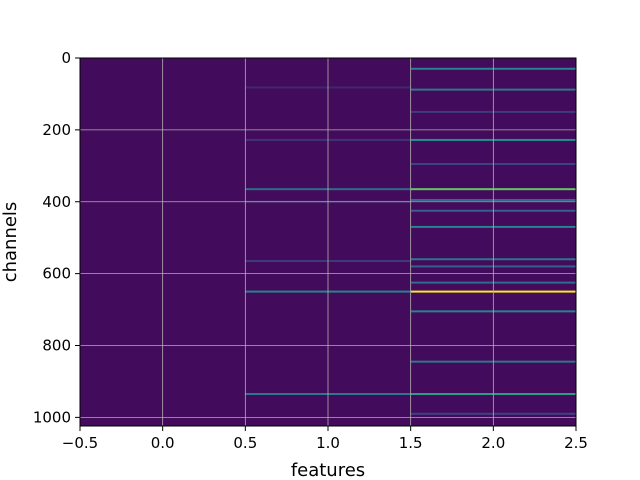  I want to click on y-tick-label: 200, so click(56, 130).